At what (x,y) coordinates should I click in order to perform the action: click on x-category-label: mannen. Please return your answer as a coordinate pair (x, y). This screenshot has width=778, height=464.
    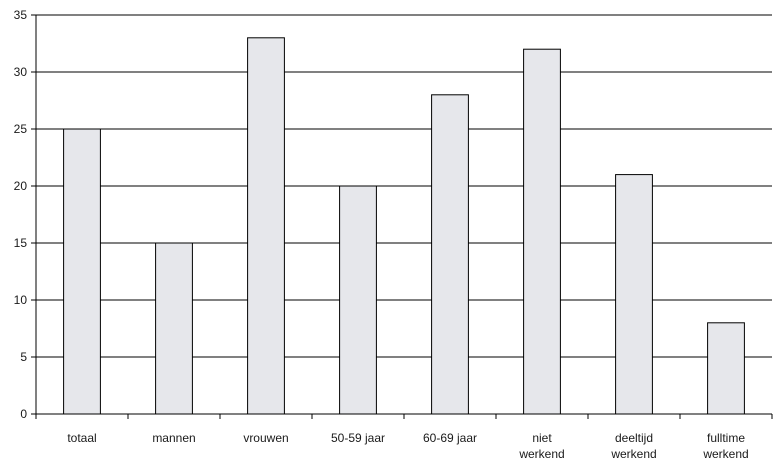
    Looking at the image, I should click on (173, 438).